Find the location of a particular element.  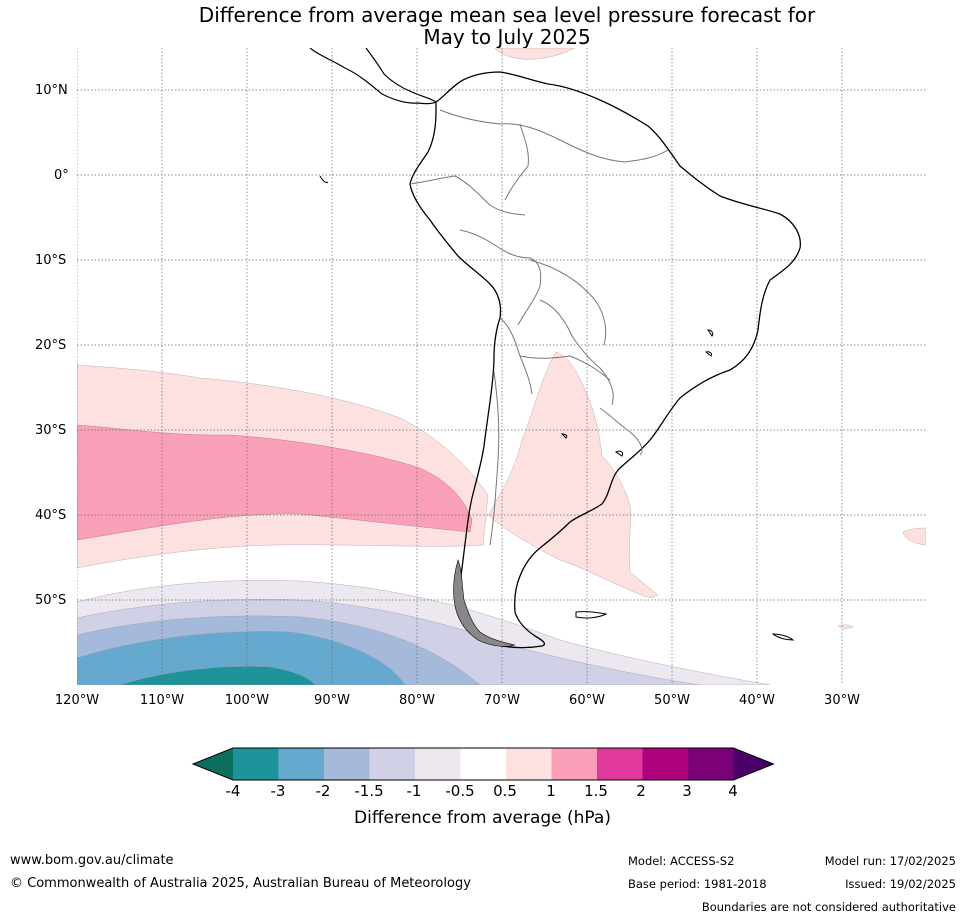

lon-label-90w: 90°W is located at coordinates (332, 700).